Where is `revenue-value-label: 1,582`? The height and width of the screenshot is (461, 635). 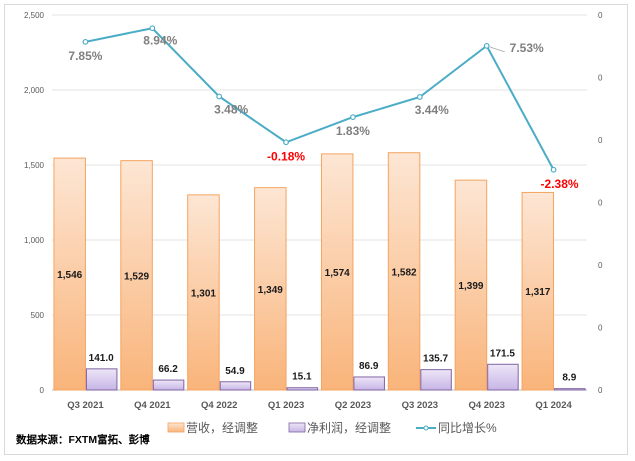 revenue-value-label: 1,582 is located at coordinates (404, 272).